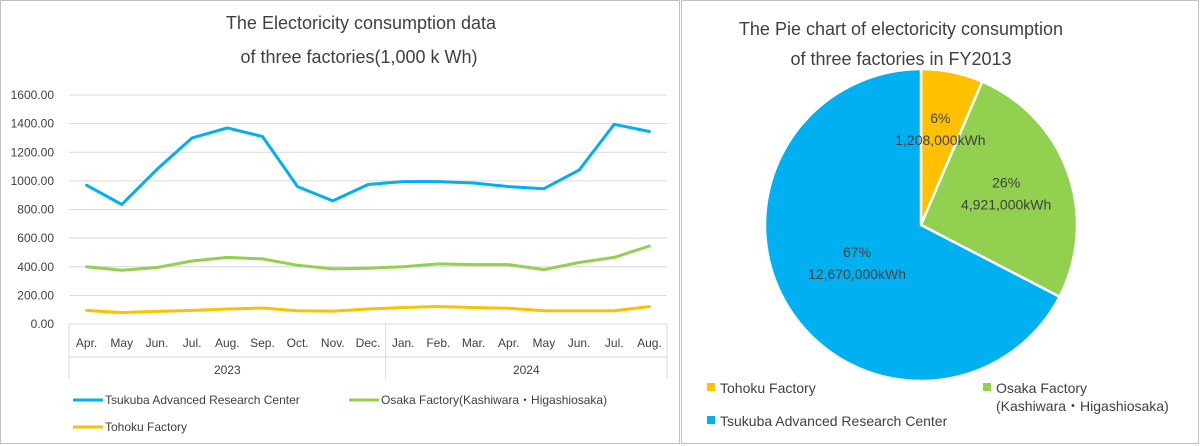  I want to click on pie-chart-title-line-2: of three factories in FY2013, so click(900, 59).